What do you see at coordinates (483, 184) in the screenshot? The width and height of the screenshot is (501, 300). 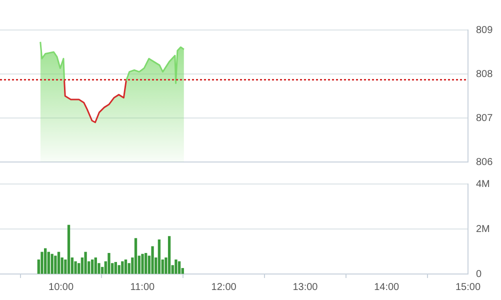 I see `y-tick-label: 4M` at bounding box center [483, 184].